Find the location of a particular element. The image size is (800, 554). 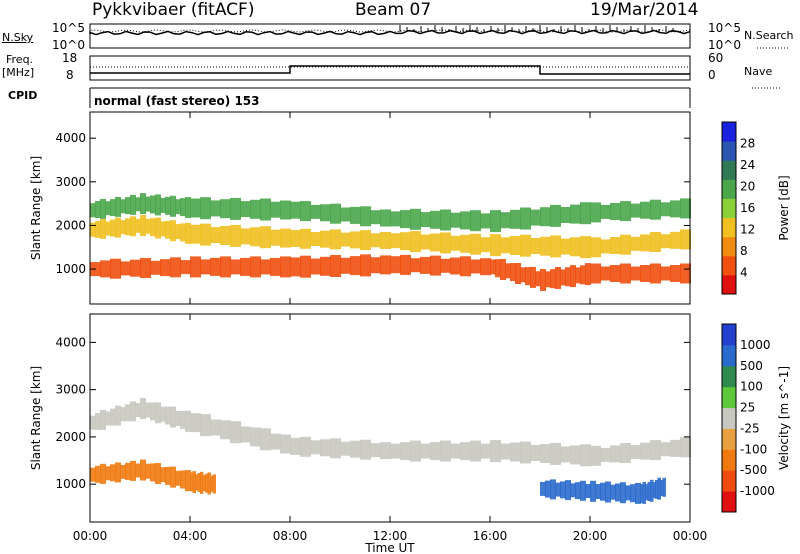

nave-label: Nave is located at coordinates (758, 71).